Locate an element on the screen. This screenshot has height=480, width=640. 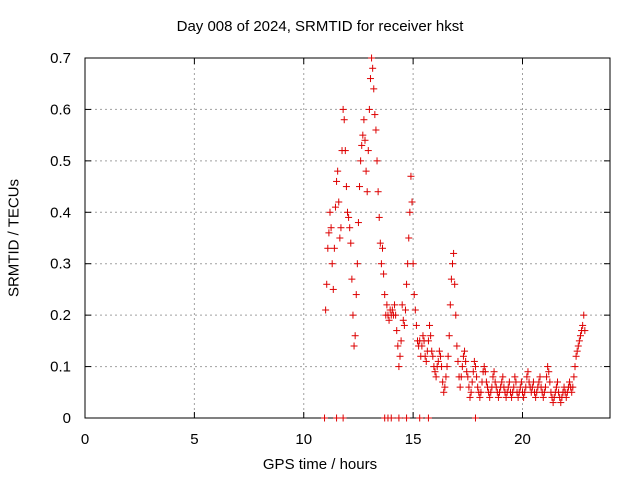
x-tick-label: 10 is located at coordinates (303, 439).